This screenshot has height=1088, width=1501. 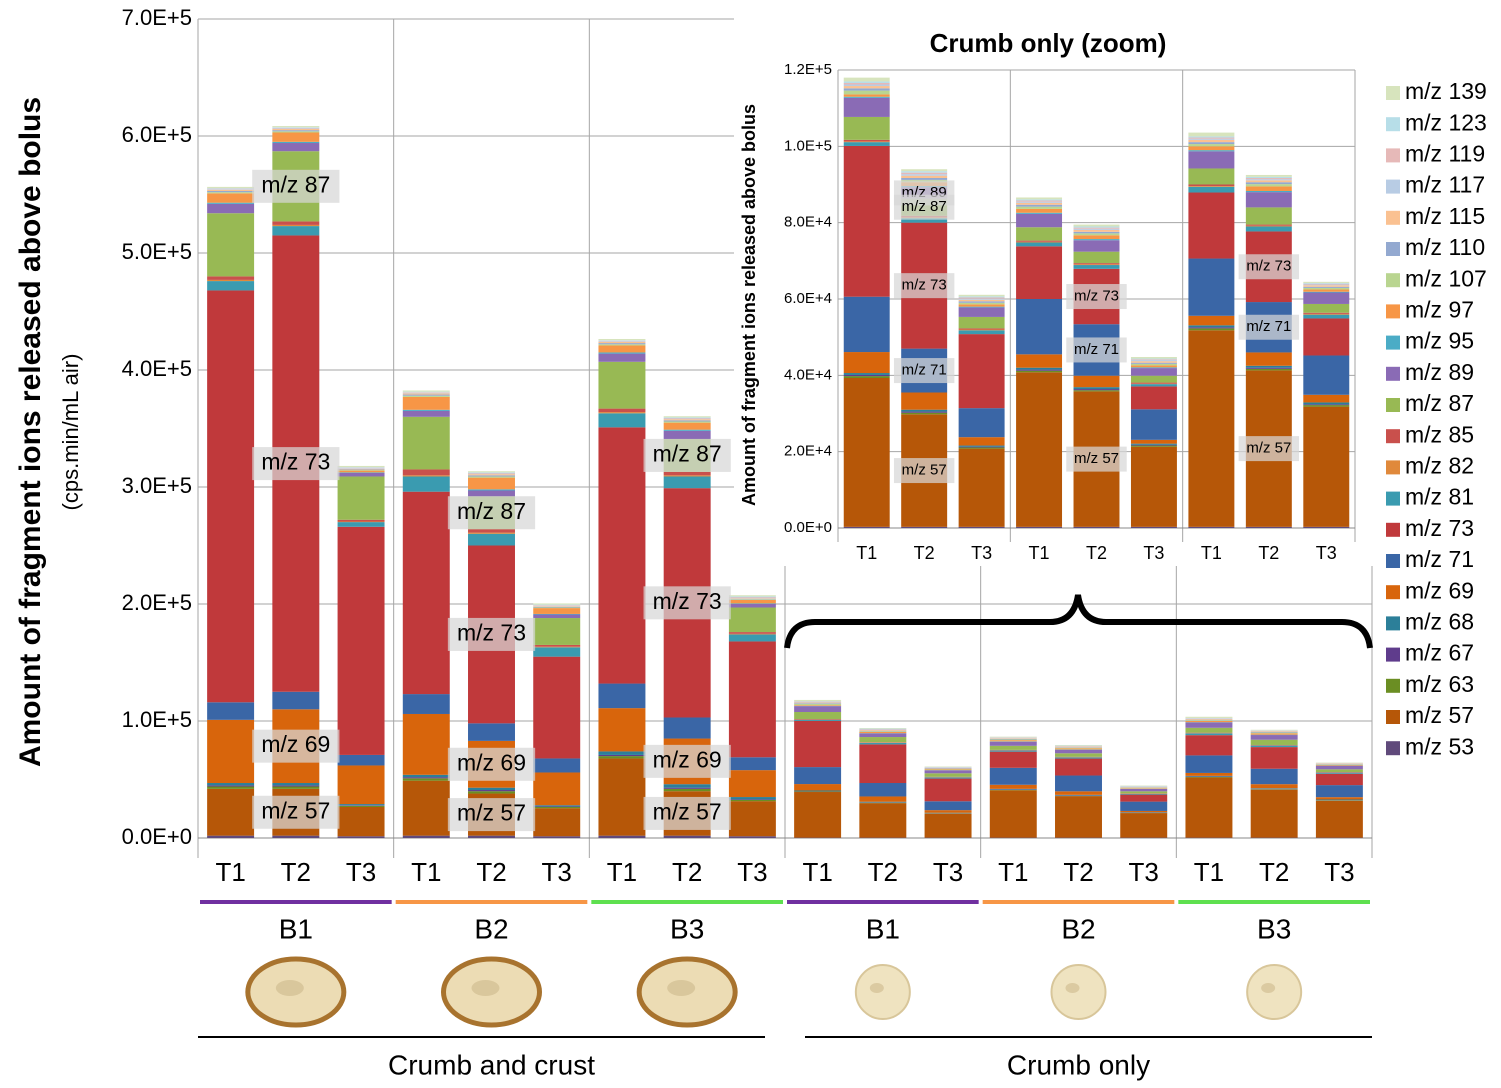 What do you see at coordinates (1445, 185) in the screenshot?
I see `legend-label: m/z 117` at bounding box center [1445, 185].